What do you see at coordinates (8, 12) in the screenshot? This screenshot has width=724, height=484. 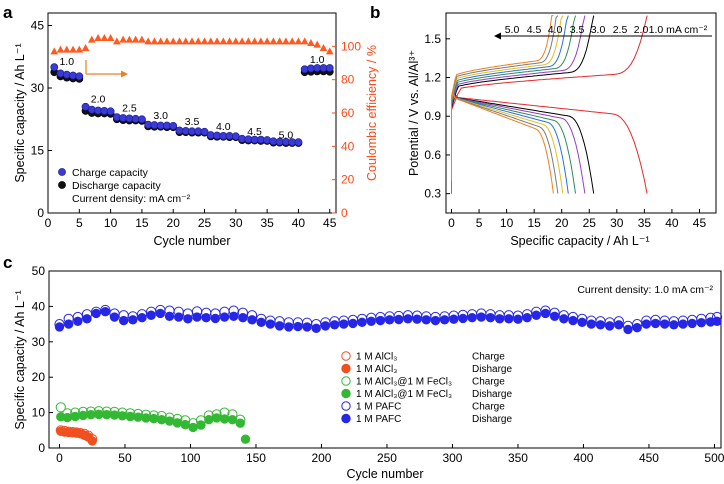 I see `panel-label-a: a` at bounding box center [8, 12].